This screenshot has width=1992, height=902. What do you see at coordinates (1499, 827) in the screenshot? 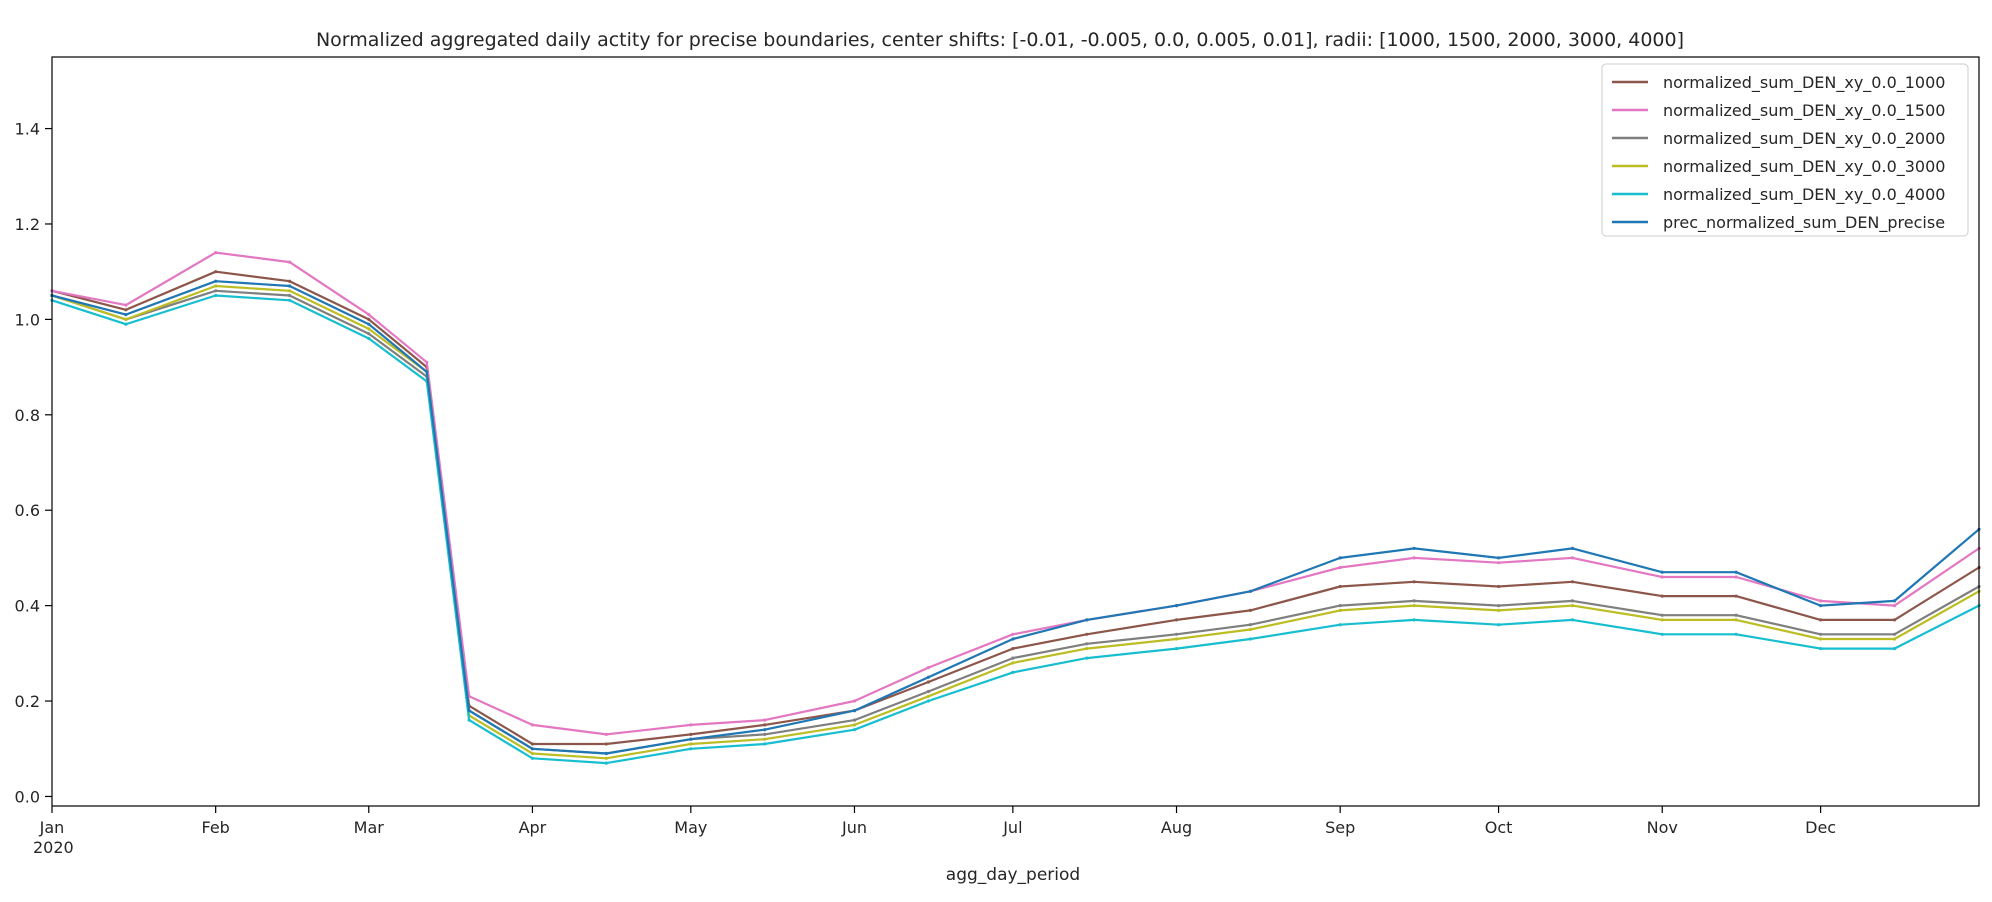
I see `x-tick-label: Oct` at bounding box center [1499, 827].